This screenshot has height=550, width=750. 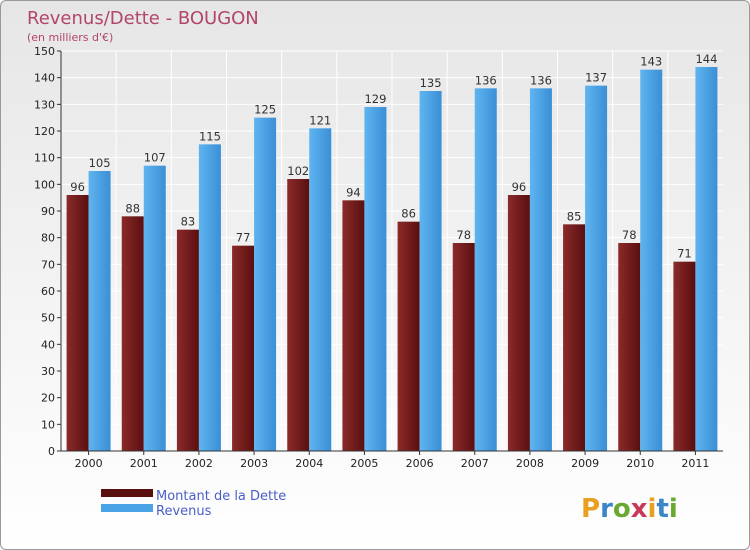 What do you see at coordinates (585, 463) in the screenshot?
I see `x-tick-label: 2009` at bounding box center [585, 463].